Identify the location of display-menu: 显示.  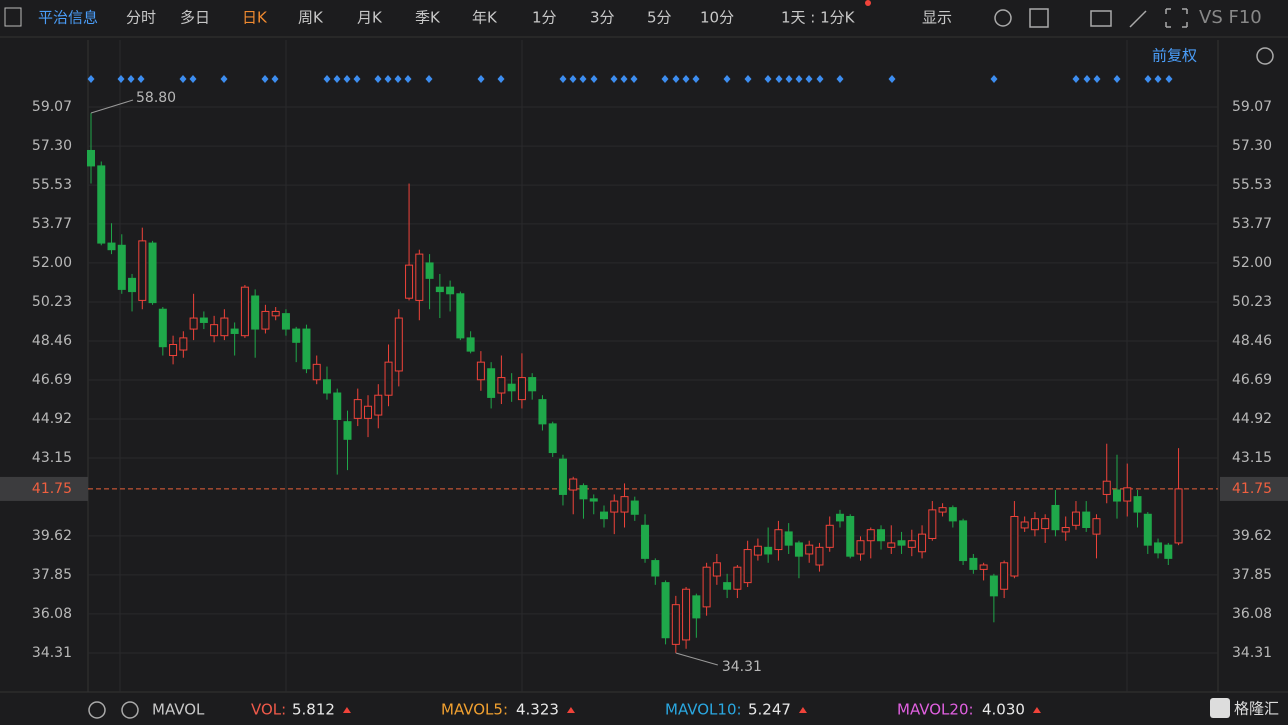
(937, 18).